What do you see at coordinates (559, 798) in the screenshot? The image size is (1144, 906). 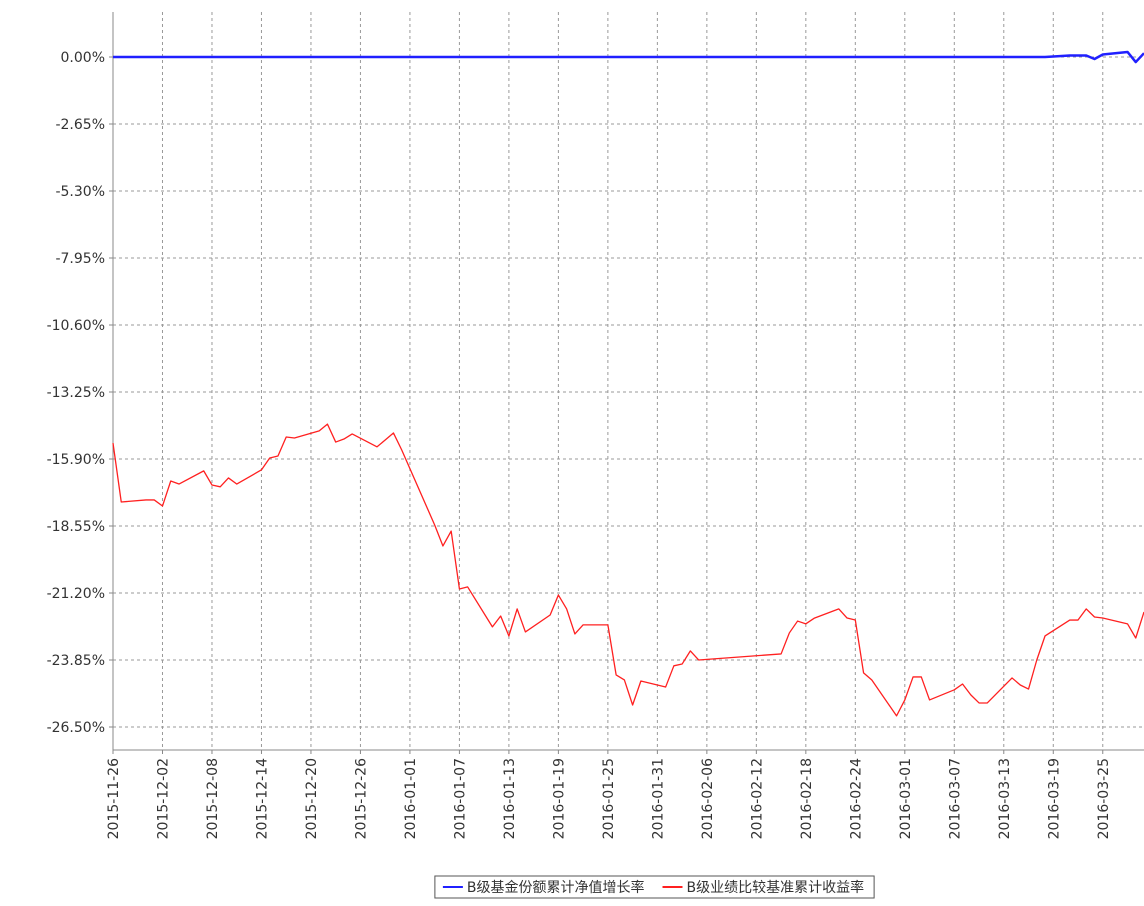 I see `x-tick-label: 2016-01-19` at bounding box center [559, 798].